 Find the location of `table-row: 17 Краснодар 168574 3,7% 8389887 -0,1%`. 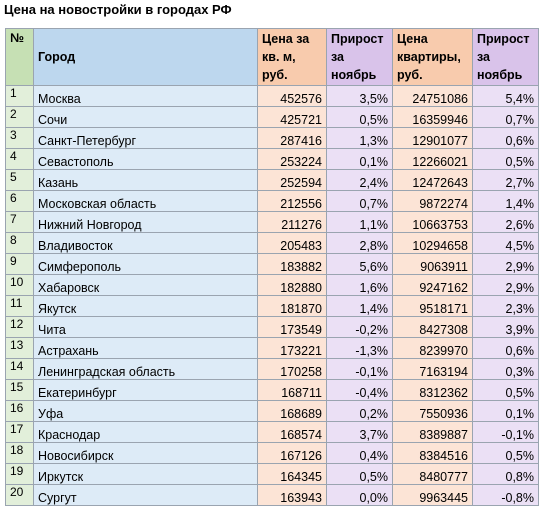

table-row: 17 Краснодар 168574 3,7% 8389887 -0,1% is located at coordinates (272, 432).